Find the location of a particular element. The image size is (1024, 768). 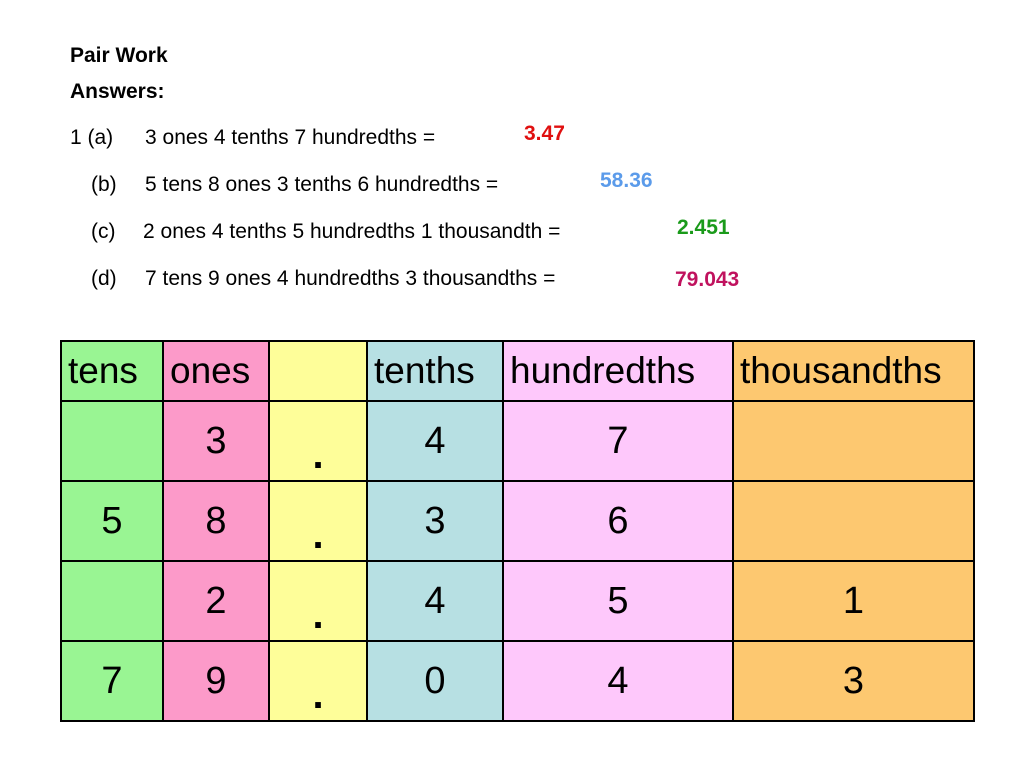

page-title: Pair Work is located at coordinates (119, 55).